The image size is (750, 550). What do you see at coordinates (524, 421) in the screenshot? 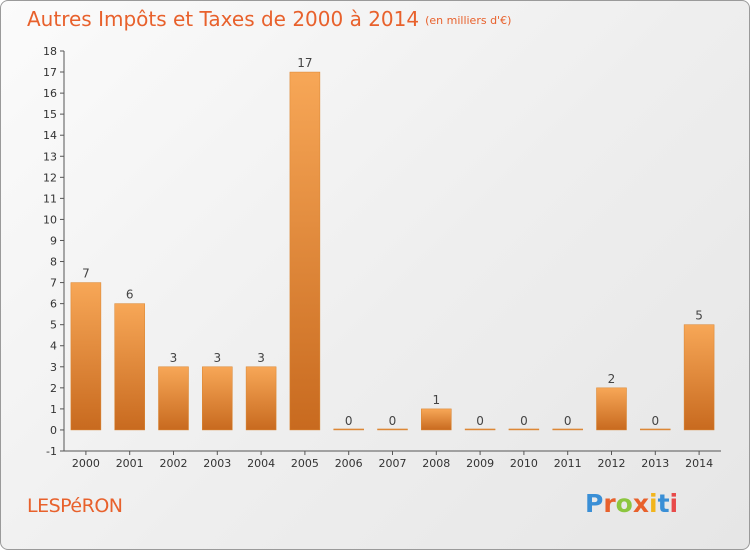
I see `data-label-2010: 0` at bounding box center [524, 421].